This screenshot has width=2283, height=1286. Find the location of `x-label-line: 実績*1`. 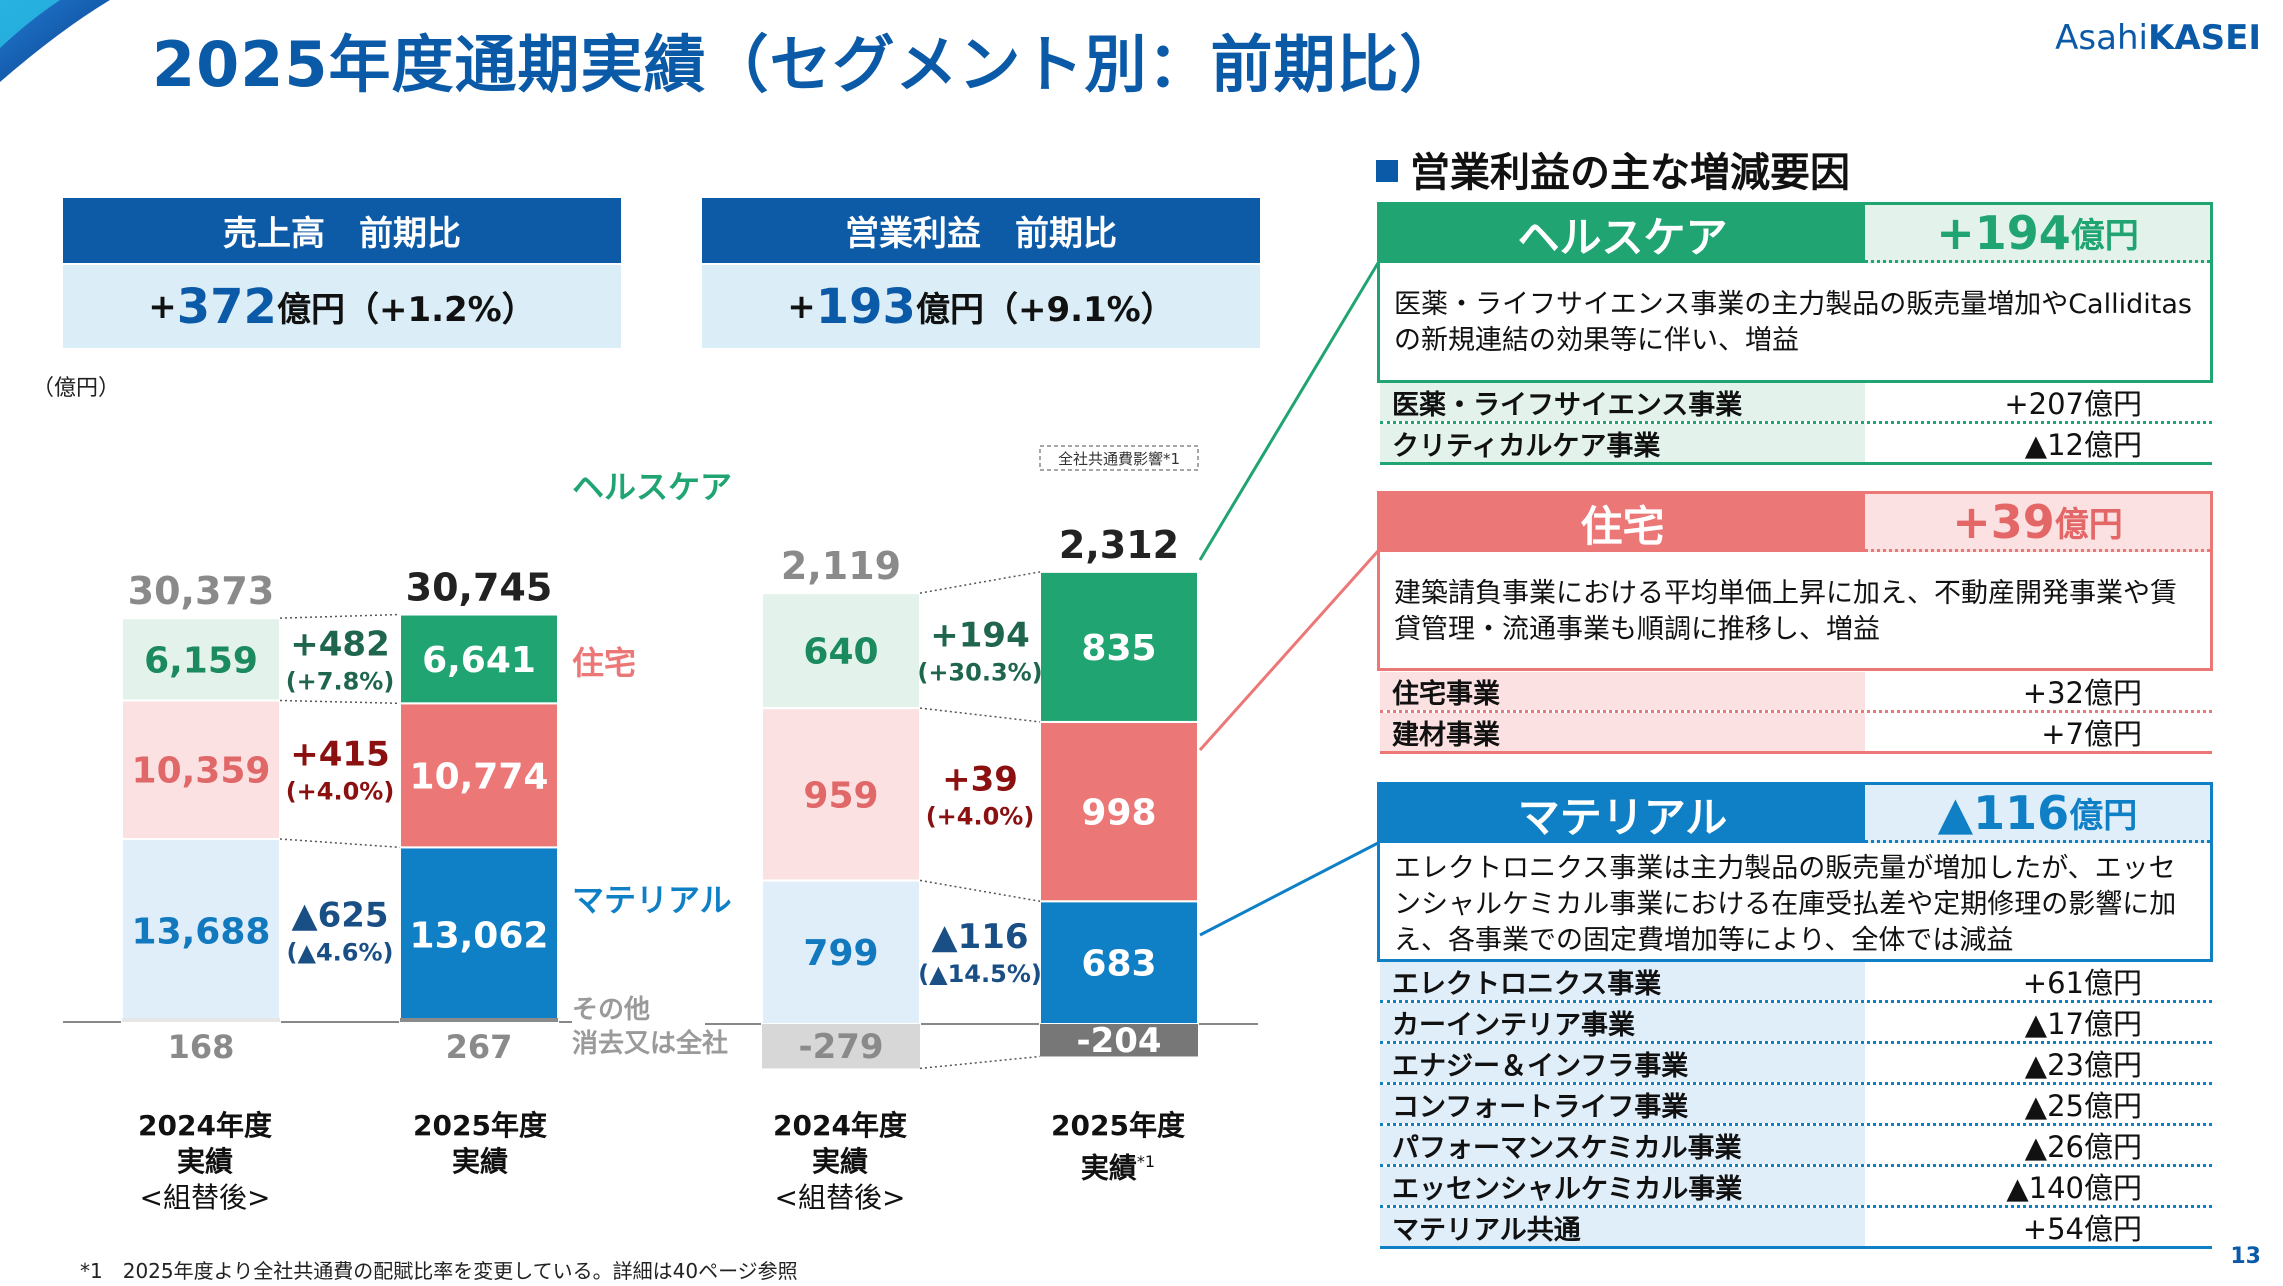

x-label-line: 実績*1 is located at coordinates (1118, 1165).